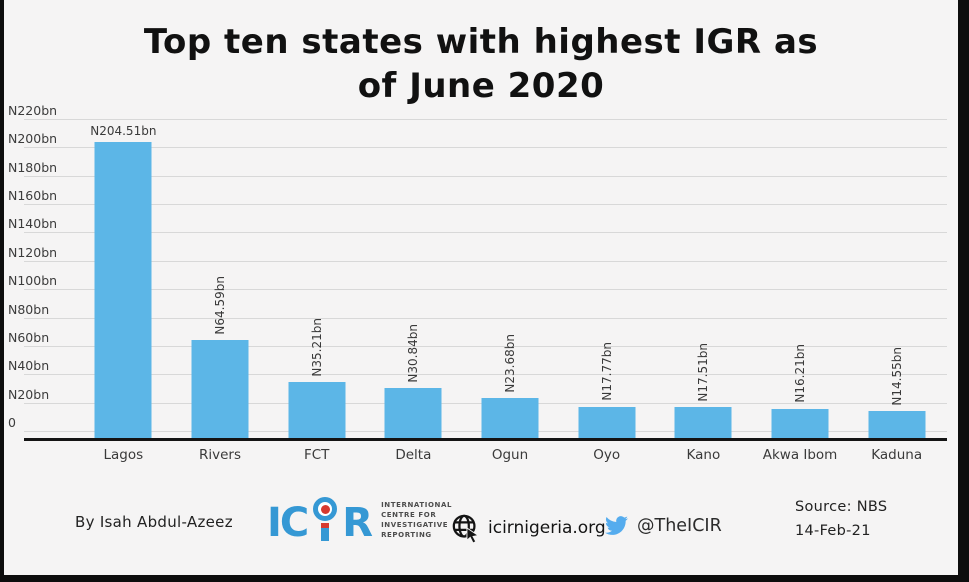  What do you see at coordinates (616, 525) in the screenshot?
I see `twitter-bird-icon` at bounding box center [616, 525].